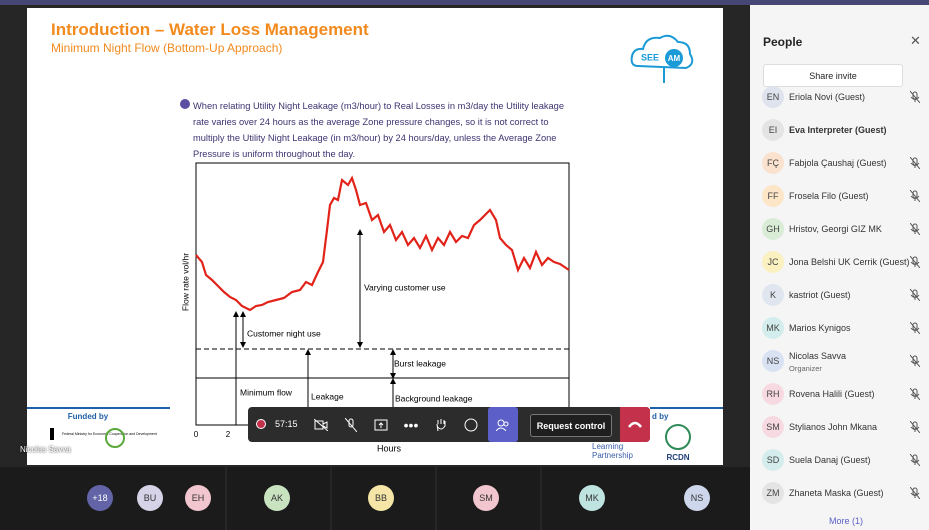 The height and width of the screenshot is (530, 929). Describe the element at coordinates (441, 424) in the screenshot. I see `raise-hand-button` at that location.